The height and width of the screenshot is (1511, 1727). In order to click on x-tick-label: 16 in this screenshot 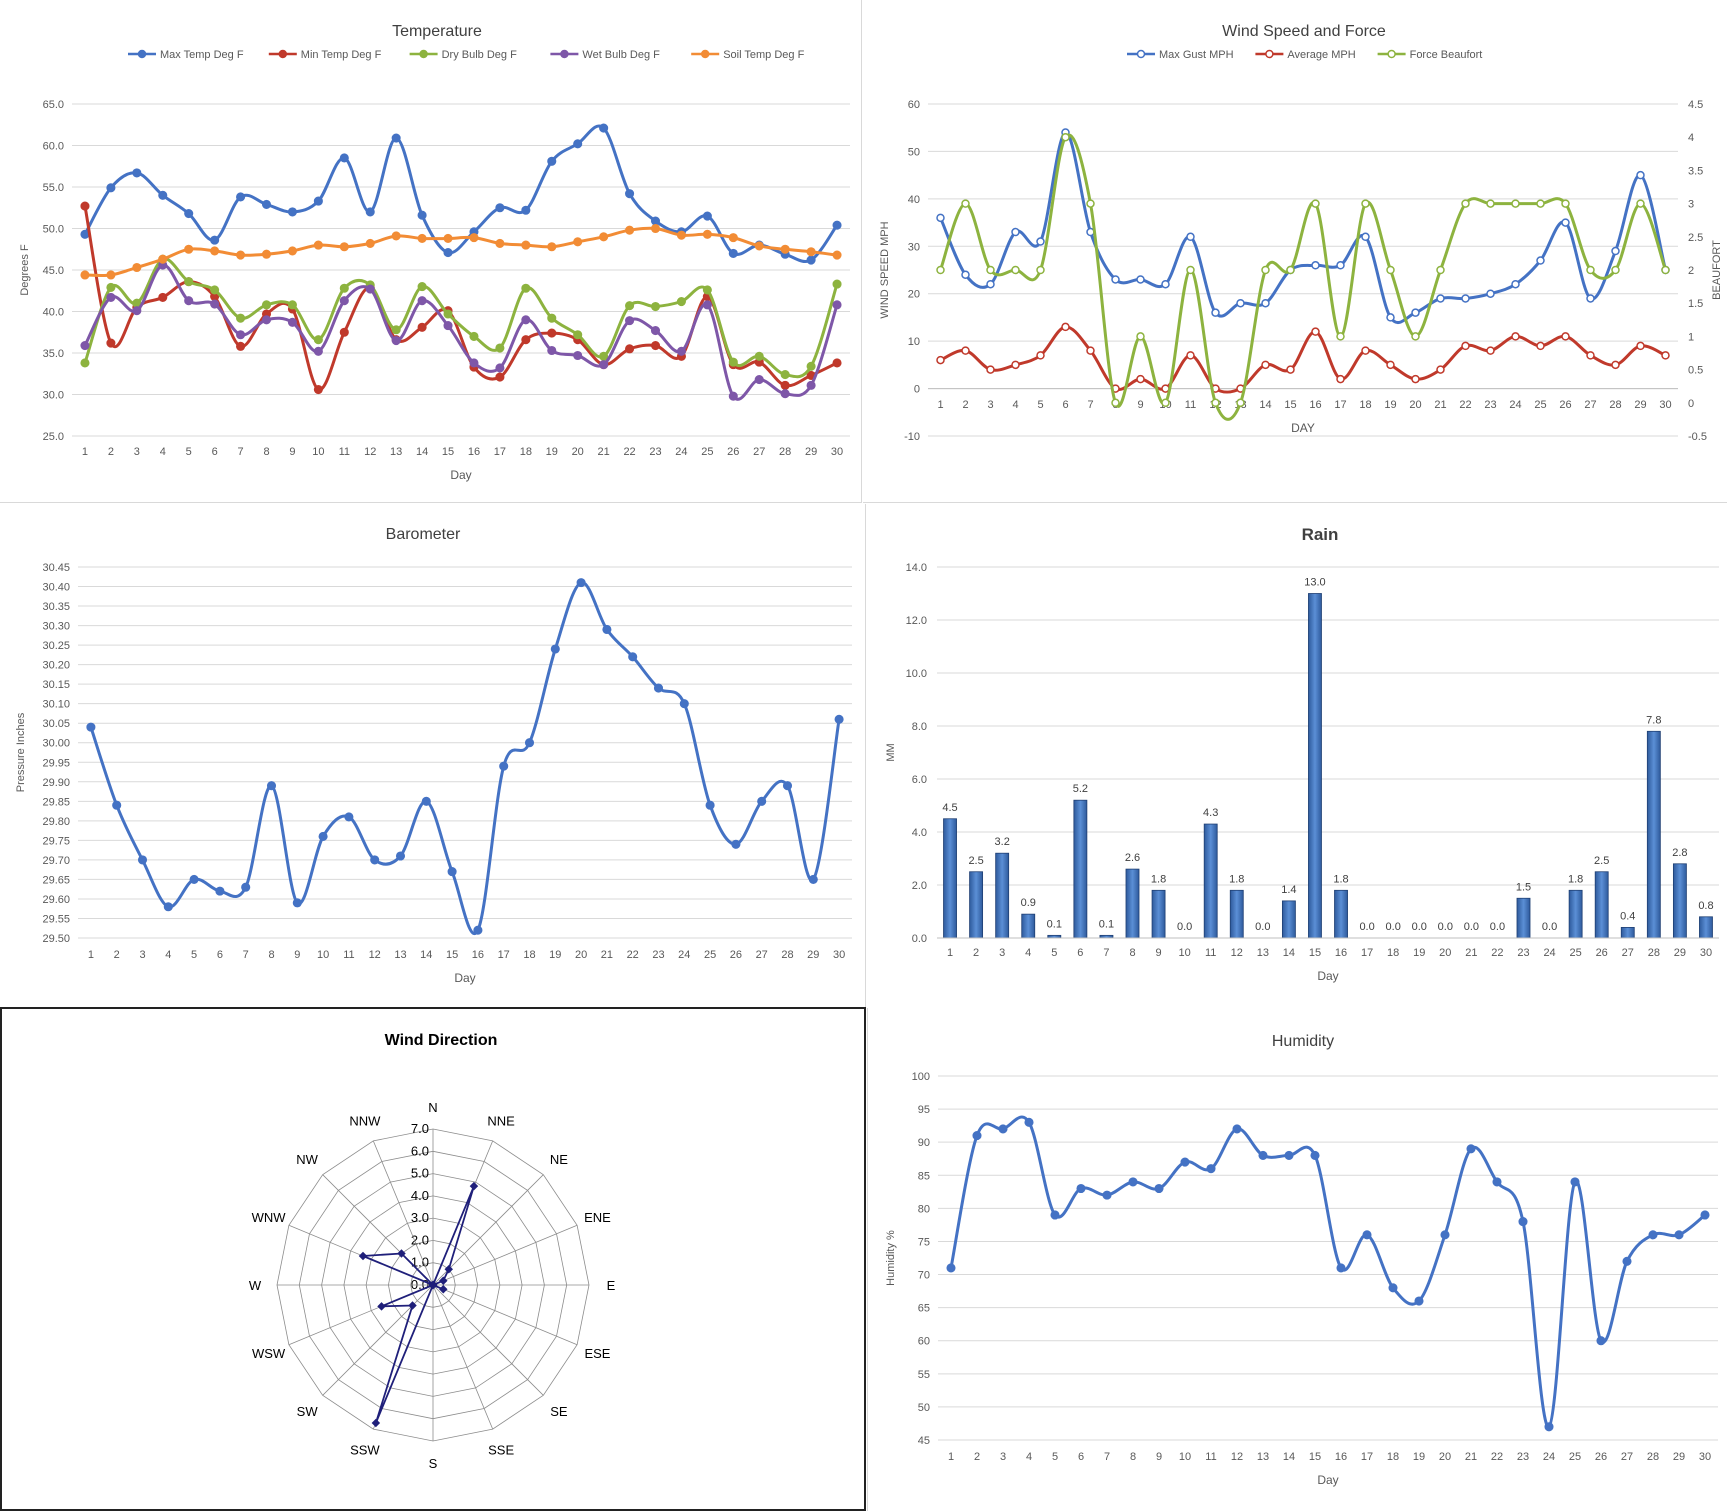, I will do `click(478, 955)`.